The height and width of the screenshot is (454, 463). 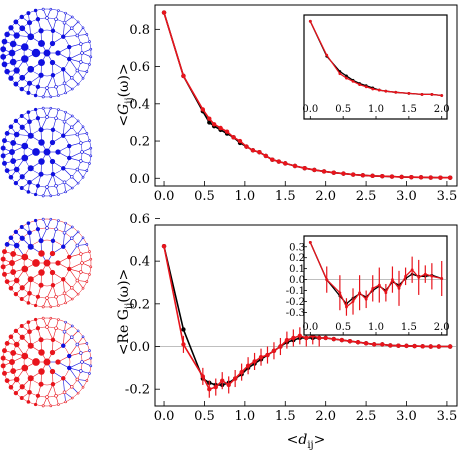 I want to click on top-inset: 0.0 0.5 1.0 1.5 2.0, so click(x=376, y=69).